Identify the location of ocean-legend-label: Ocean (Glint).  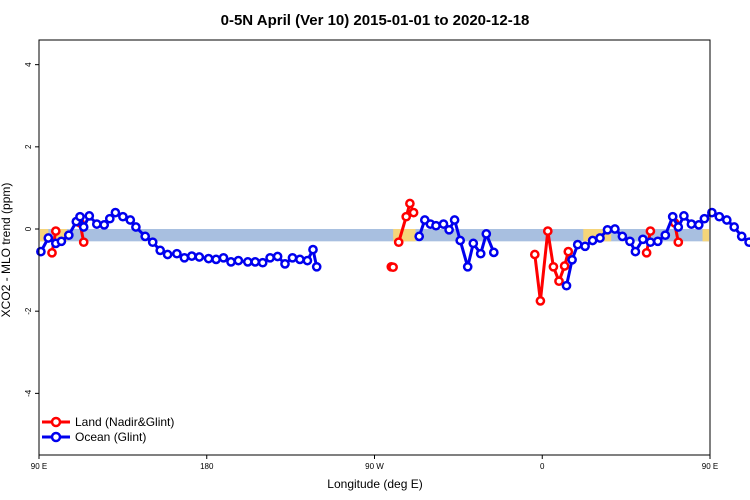
(110, 437).